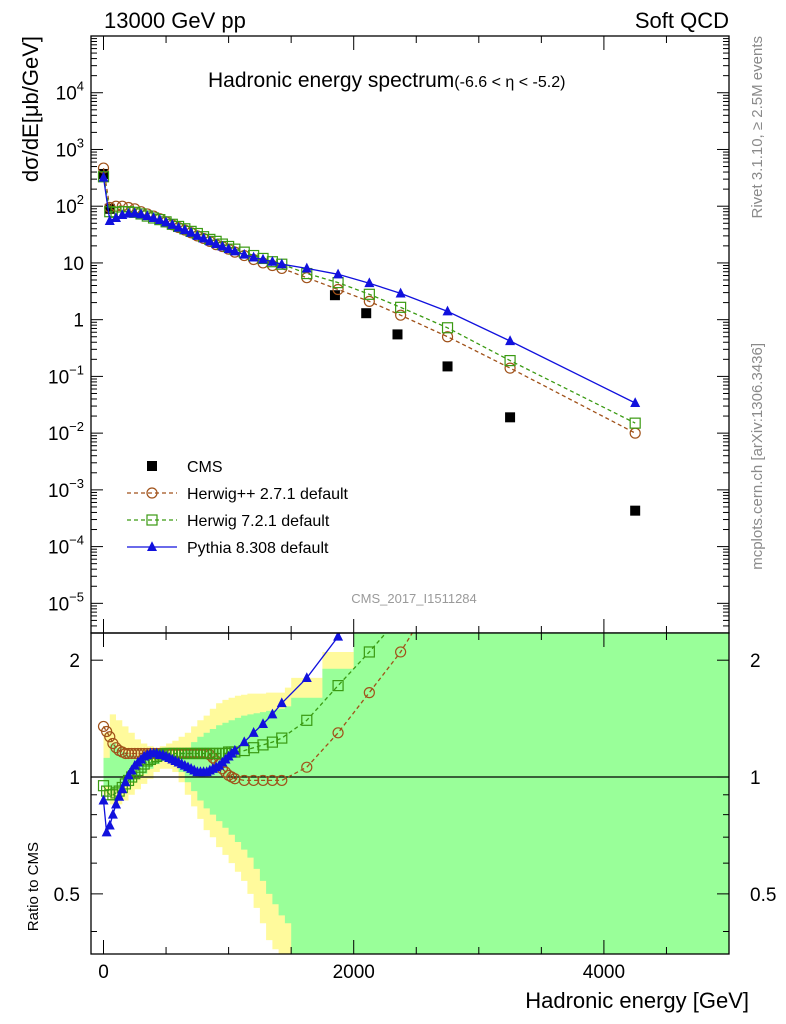  What do you see at coordinates (66, 489) in the screenshot?
I see `y-tick-label: 10⁻³` at bounding box center [66, 489].